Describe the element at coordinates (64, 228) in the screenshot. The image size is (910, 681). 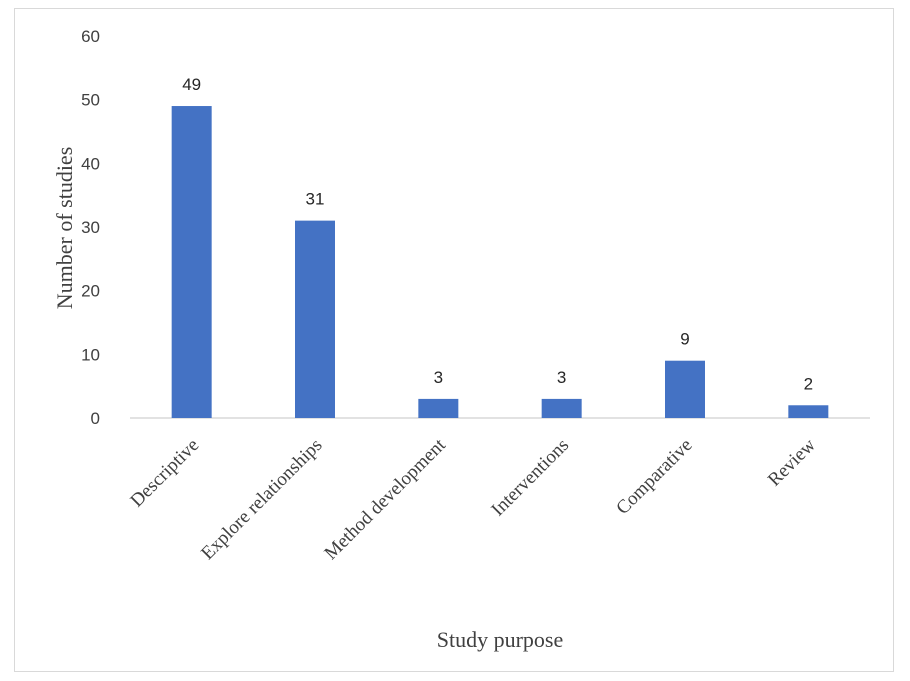
I see `y-axis-title: Number of studies` at that location.